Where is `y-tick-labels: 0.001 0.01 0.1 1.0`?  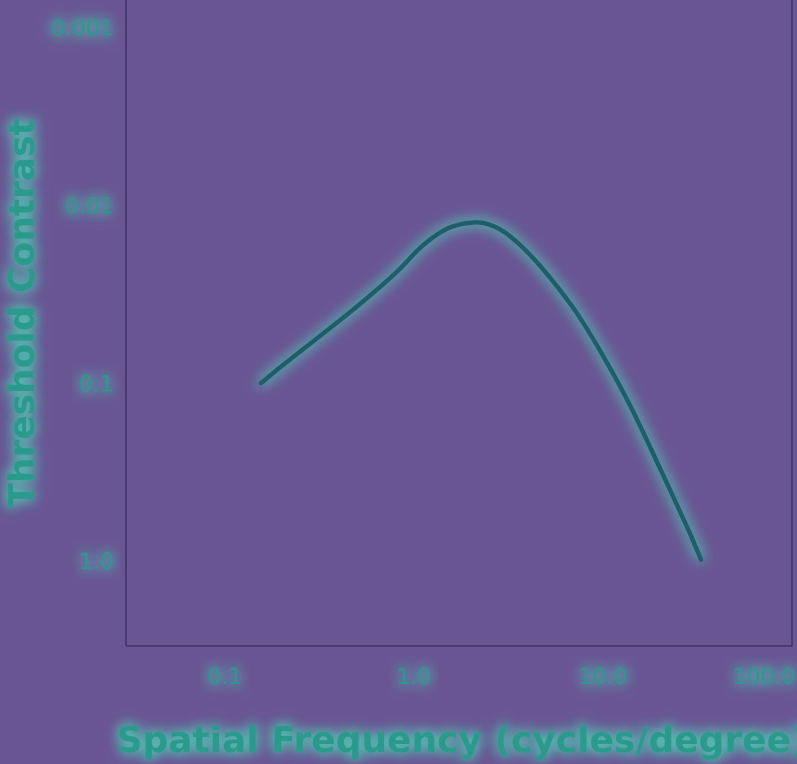 y-tick-labels: 0.001 0.01 0.1 1.0 is located at coordinates (82, 296).